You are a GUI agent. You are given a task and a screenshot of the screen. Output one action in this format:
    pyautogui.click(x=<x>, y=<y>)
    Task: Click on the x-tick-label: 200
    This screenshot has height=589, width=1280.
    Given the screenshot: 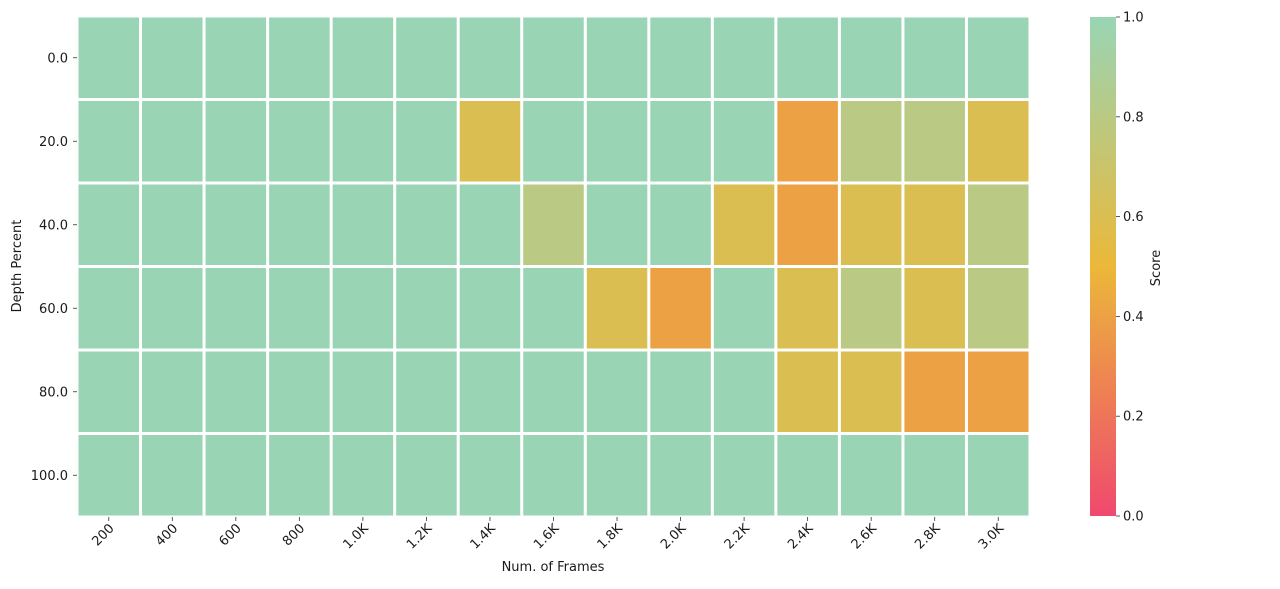 What is the action you would take?
    pyautogui.click(x=103, y=535)
    